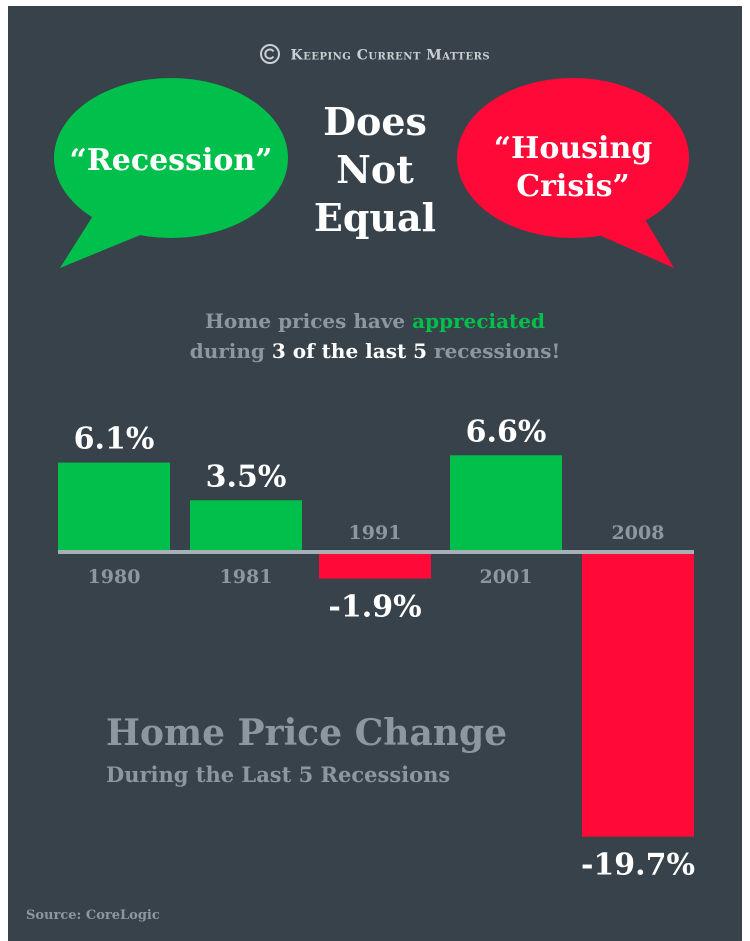 Image resolution: width=750 pixels, height=941 pixels. What do you see at coordinates (307, 733) in the screenshot?
I see `chart-title: Home Price Change` at bounding box center [307, 733].